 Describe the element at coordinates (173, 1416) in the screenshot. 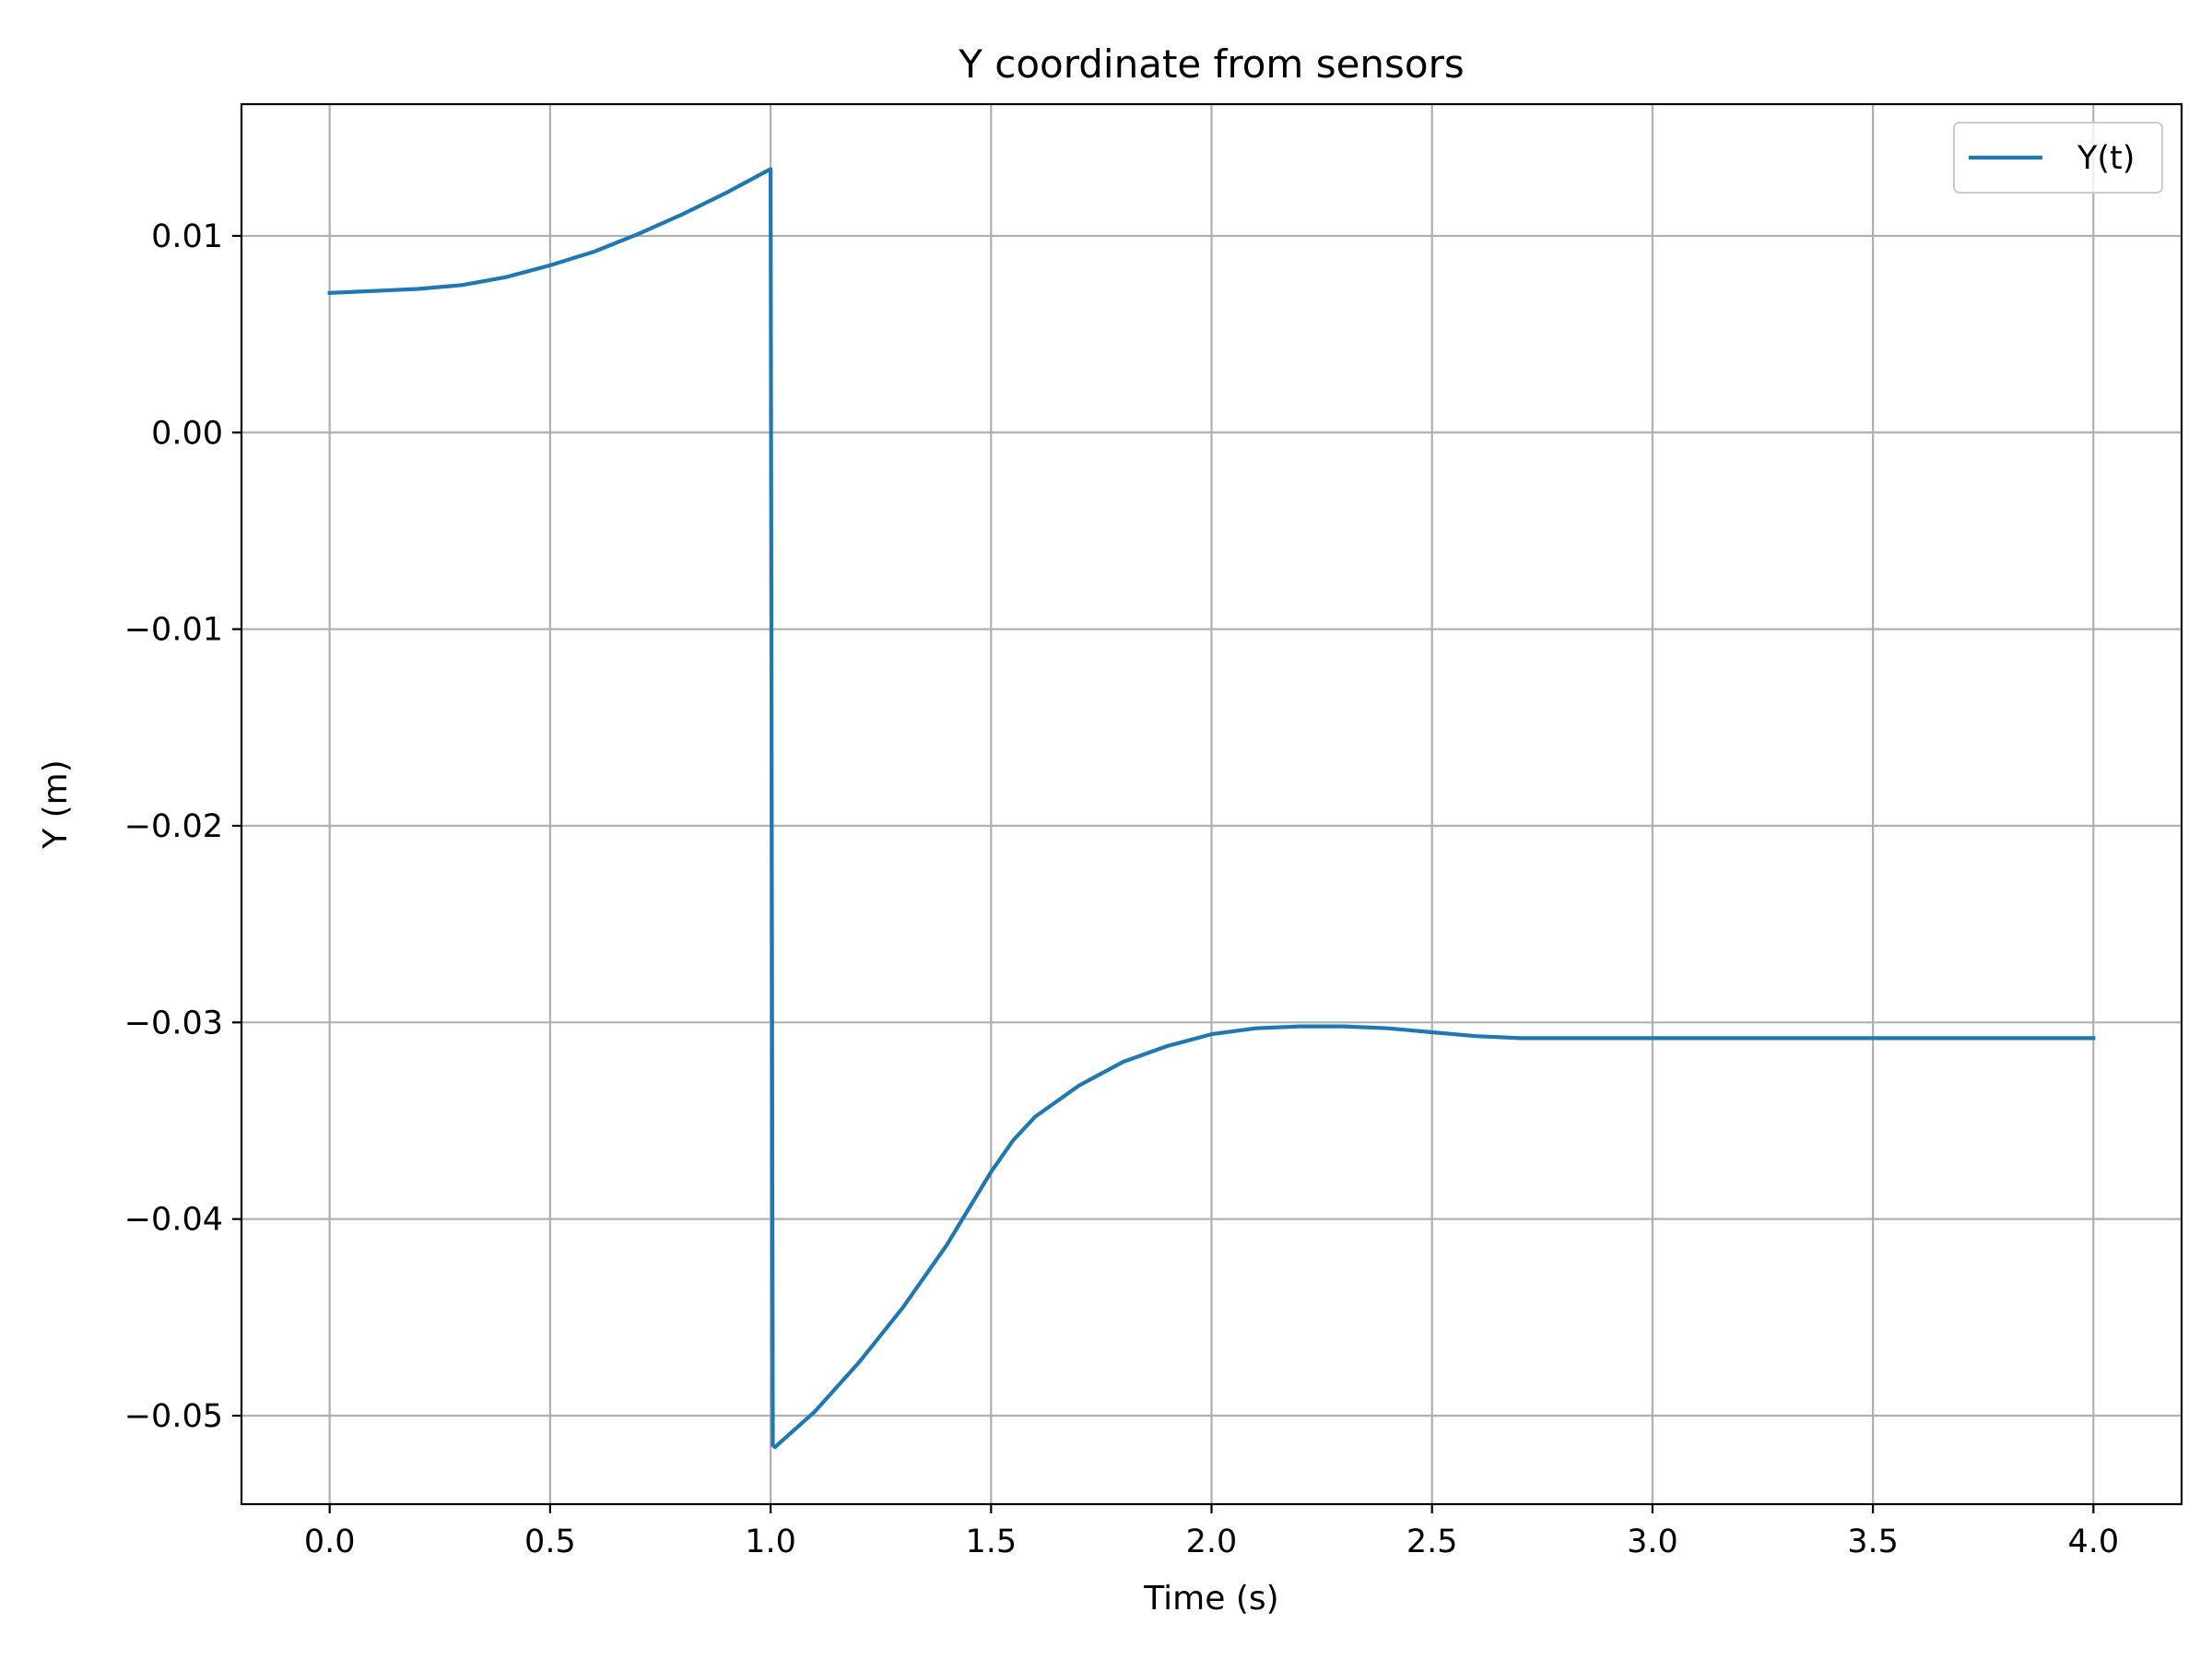

I see `y-tick-label: −0.05` at that location.